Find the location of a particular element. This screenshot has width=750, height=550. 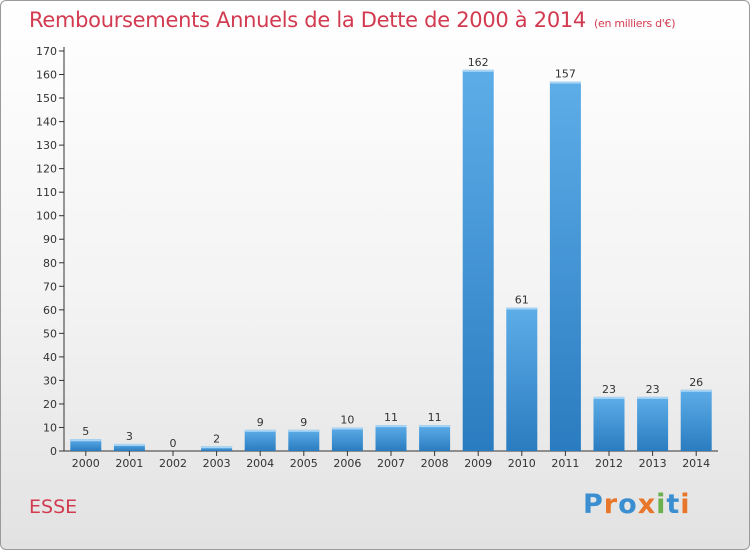

data-label-2010: 61 is located at coordinates (522, 299).